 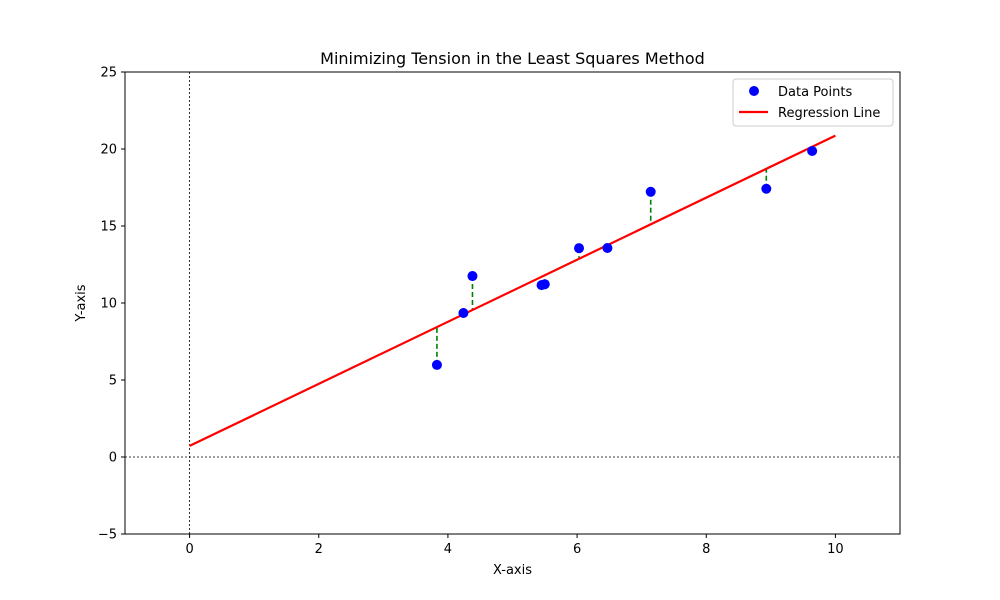 What do you see at coordinates (813, 102) in the screenshot?
I see `legend-box` at bounding box center [813, 102].